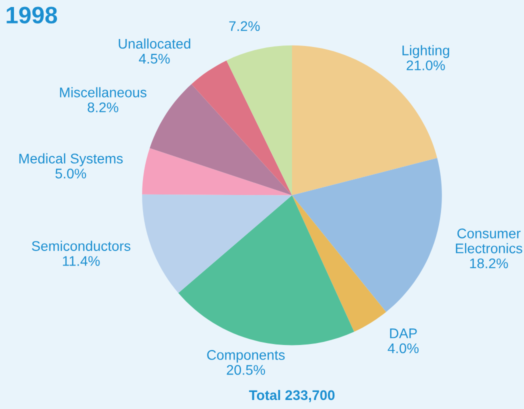 Image resolution: width=524 pixels, height=409 pixels. Describe the element at coordinates (246, 356) in the screenshot. I see `slice-label: Components` at that location.